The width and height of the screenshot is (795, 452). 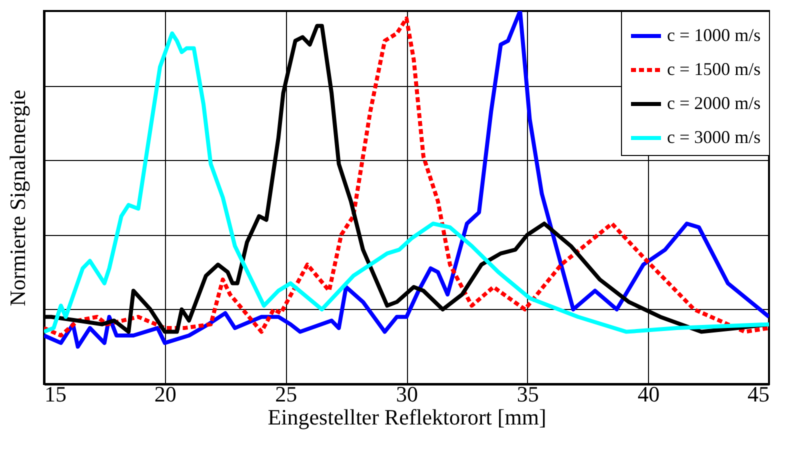 What do you see at coordinates (407, 394) in the screenshot?
I see `x-tick-label: 30` at bounding box center [407, 394].